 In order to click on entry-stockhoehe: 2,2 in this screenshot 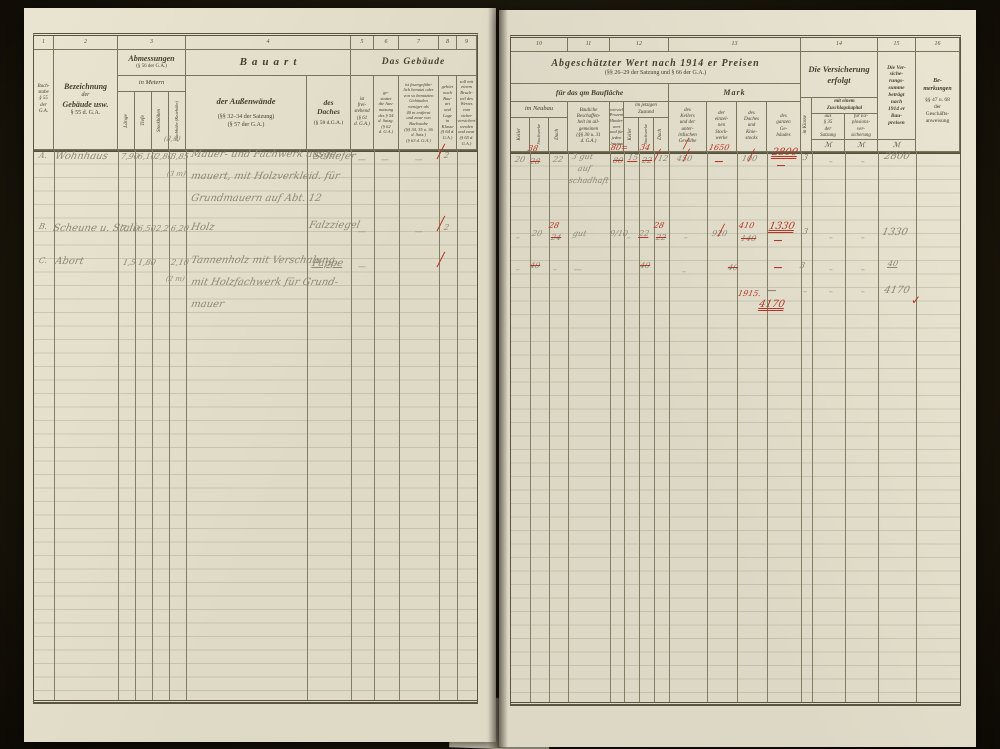, I will do `click(162, 228)`.